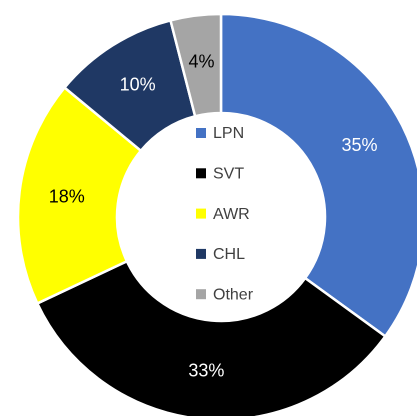 This screenshot has width=417, height=416. What do you see at coordinates (202, 61) in the screenshot?
I see `data-label: 4%` at bounding box center [202, 61].